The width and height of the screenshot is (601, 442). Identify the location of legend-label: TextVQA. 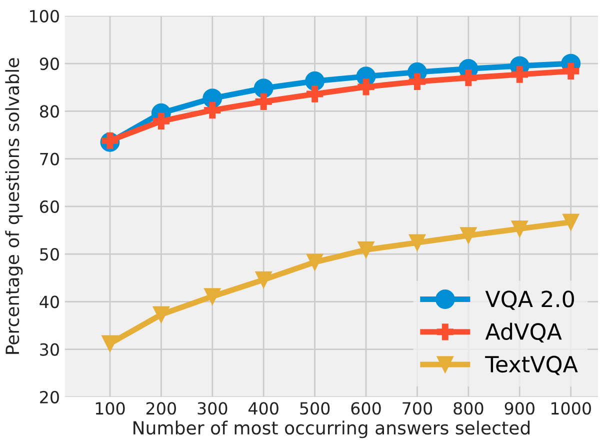
(531, 366).